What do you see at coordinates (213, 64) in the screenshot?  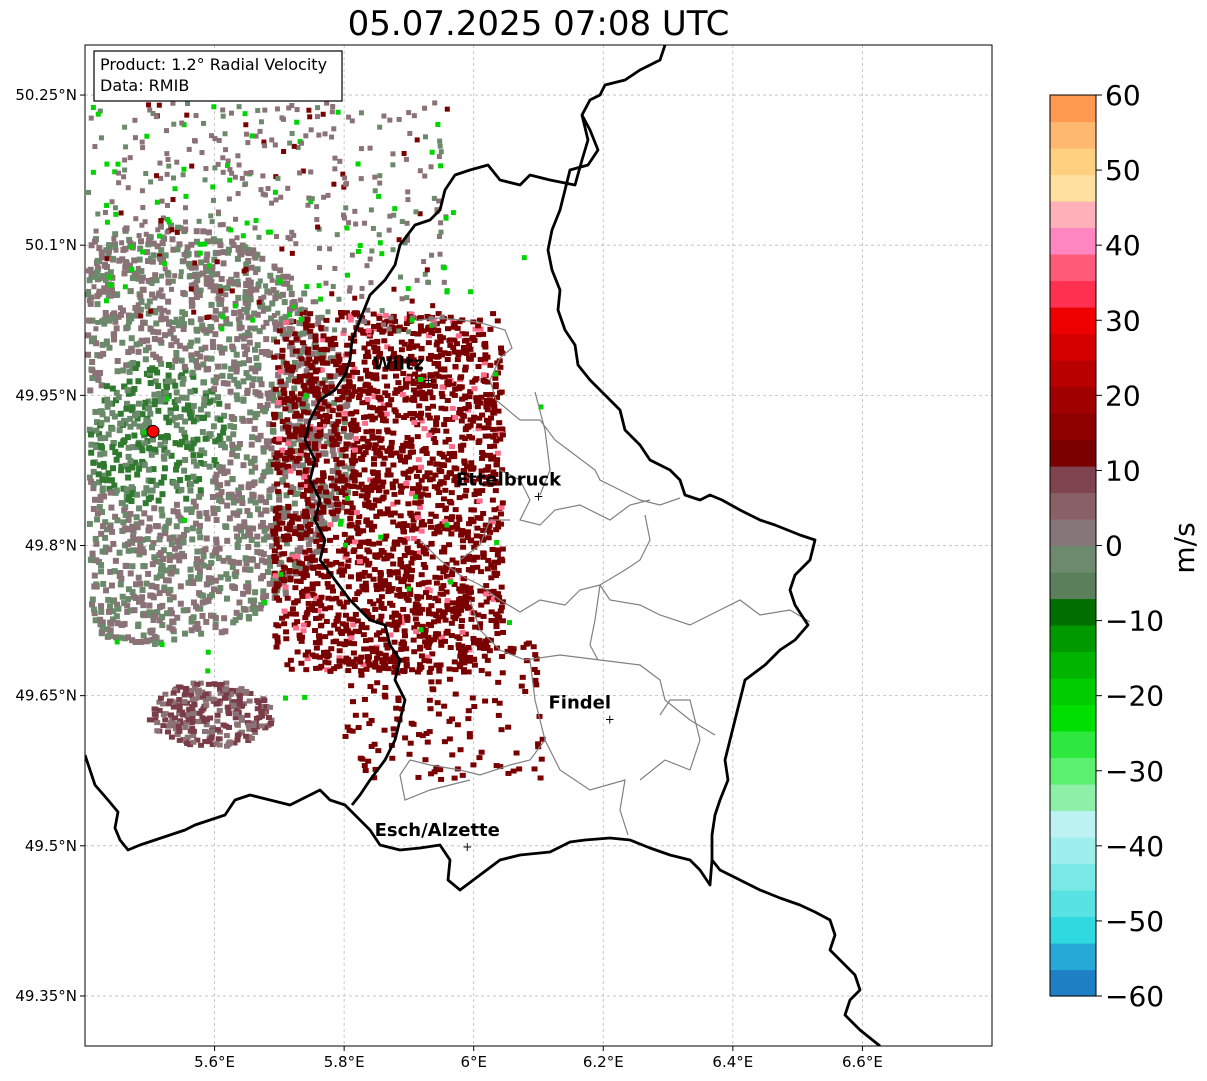 I see `info-box-product: Product: 1.2° Radial Velocity` at bounding box center [213, 64].